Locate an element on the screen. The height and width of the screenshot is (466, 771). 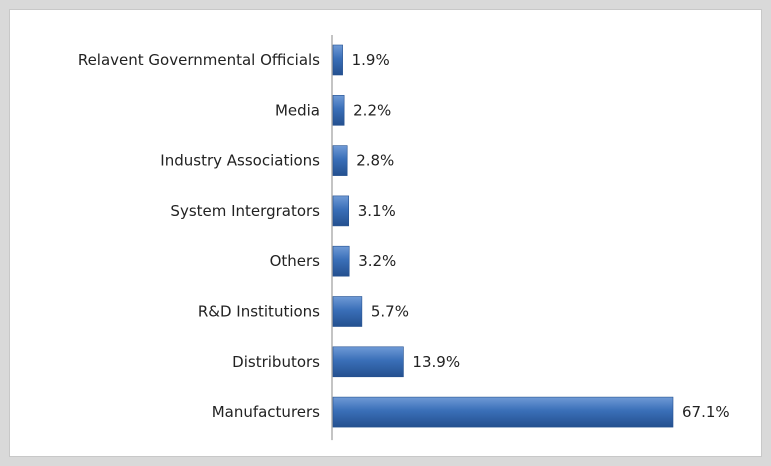
category-label-3: System Intergrators is located at coordinates (245, 211).